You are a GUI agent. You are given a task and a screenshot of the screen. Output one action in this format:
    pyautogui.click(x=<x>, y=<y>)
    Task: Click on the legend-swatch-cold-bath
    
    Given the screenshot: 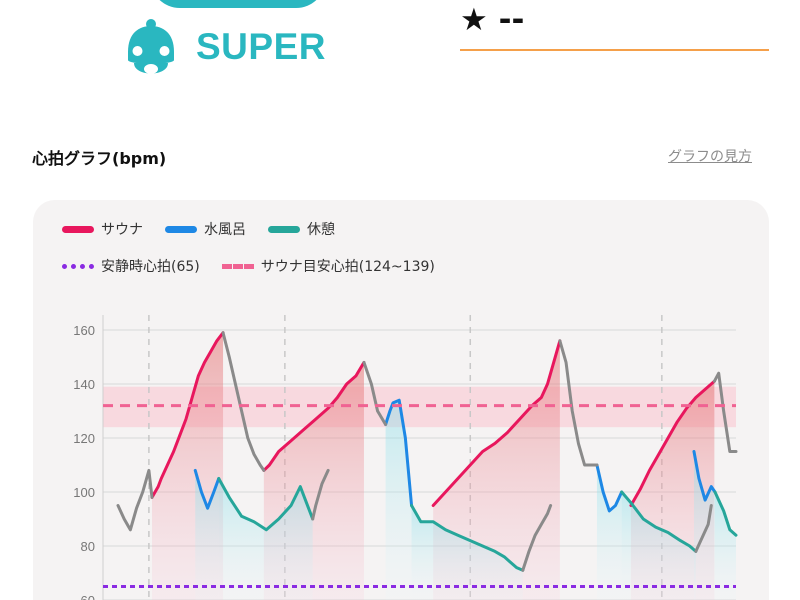 What is the action you would take?
    pyautogui.click(x=181, y=229)
    